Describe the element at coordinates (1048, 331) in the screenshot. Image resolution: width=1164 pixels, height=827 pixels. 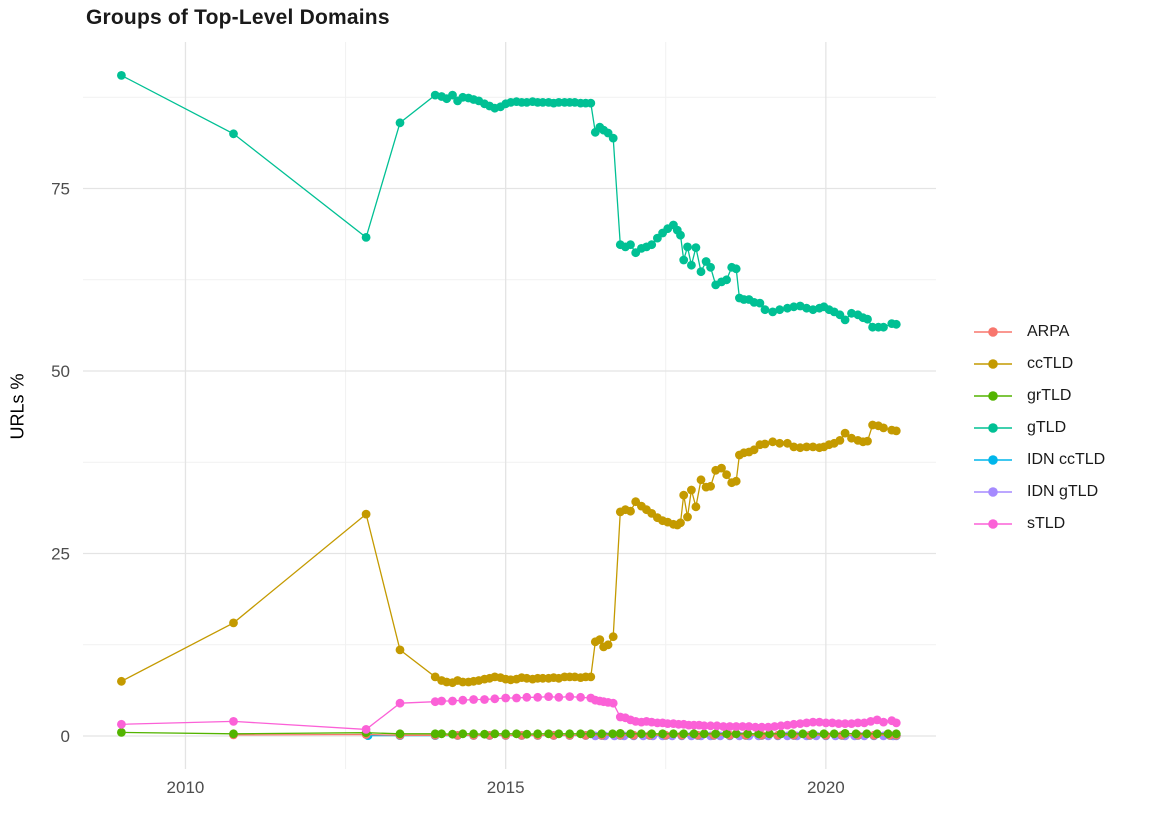
I see `legend-label: ARPA` at that location.